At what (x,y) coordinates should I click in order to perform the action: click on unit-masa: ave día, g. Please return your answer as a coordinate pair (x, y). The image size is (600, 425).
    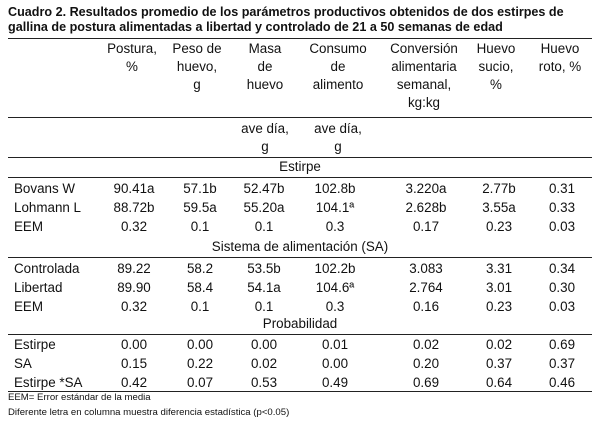
    Looking at the image, I should click on (265, 137).